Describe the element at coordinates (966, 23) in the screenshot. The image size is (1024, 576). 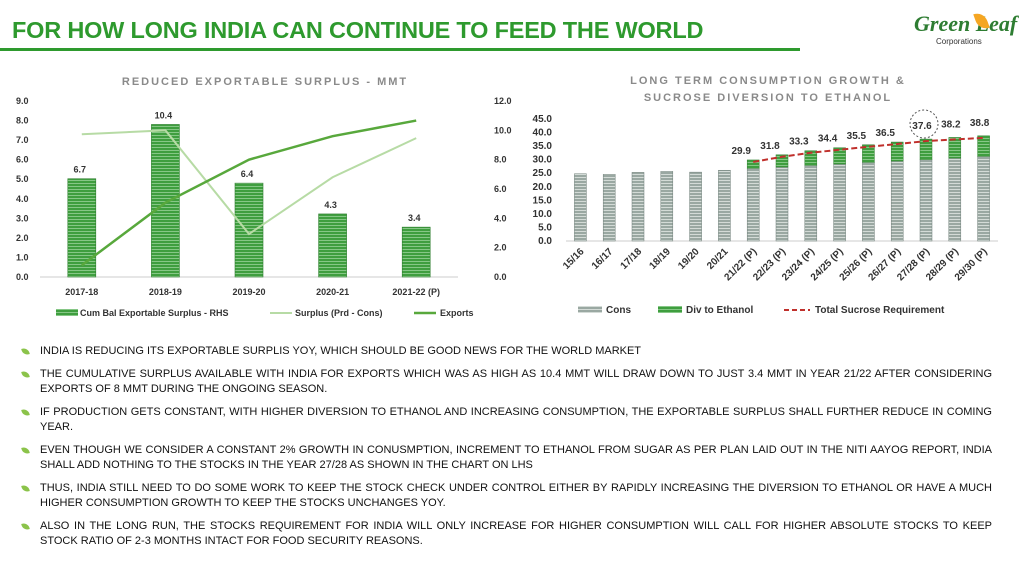
I see `logo-wordmark: Green Leaf` at that location.